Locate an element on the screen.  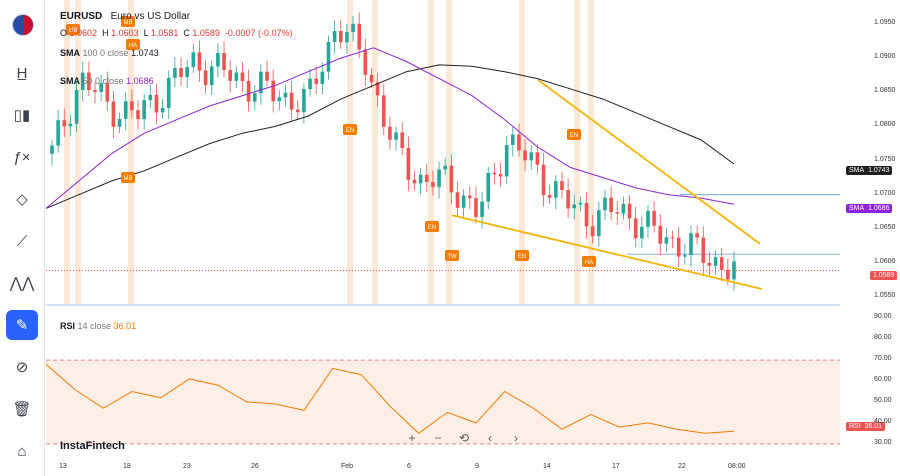
crosshair-icon: H̲ is located at coordinates (22, 73).